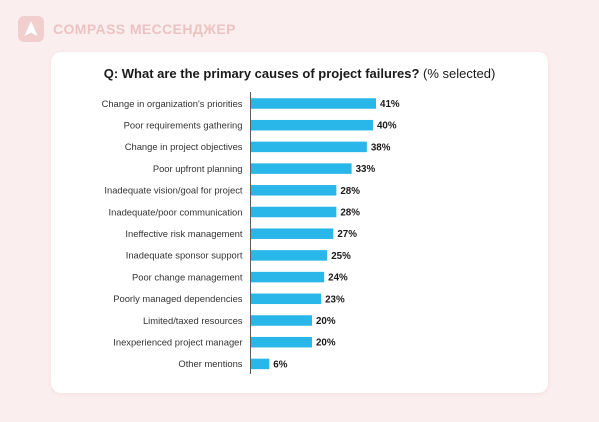  Describe the element at coordinates (459, 73) in the screenshot. I see `chart-title-suffix: (% selected)` at that location.